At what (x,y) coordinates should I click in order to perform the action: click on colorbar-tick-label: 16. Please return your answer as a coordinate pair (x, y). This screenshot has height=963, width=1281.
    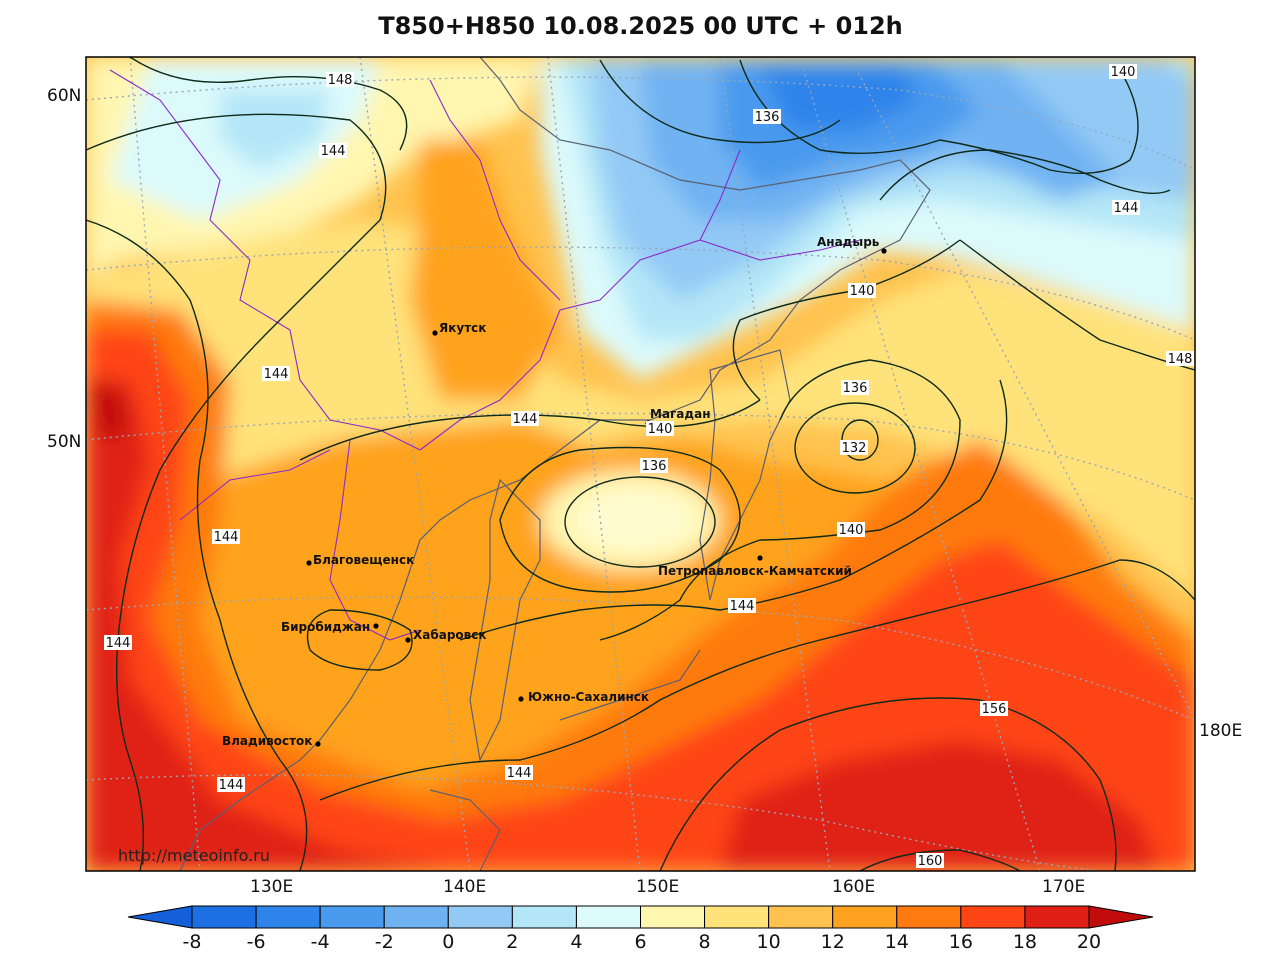
    Looking at the image, I should click on (961, 942).